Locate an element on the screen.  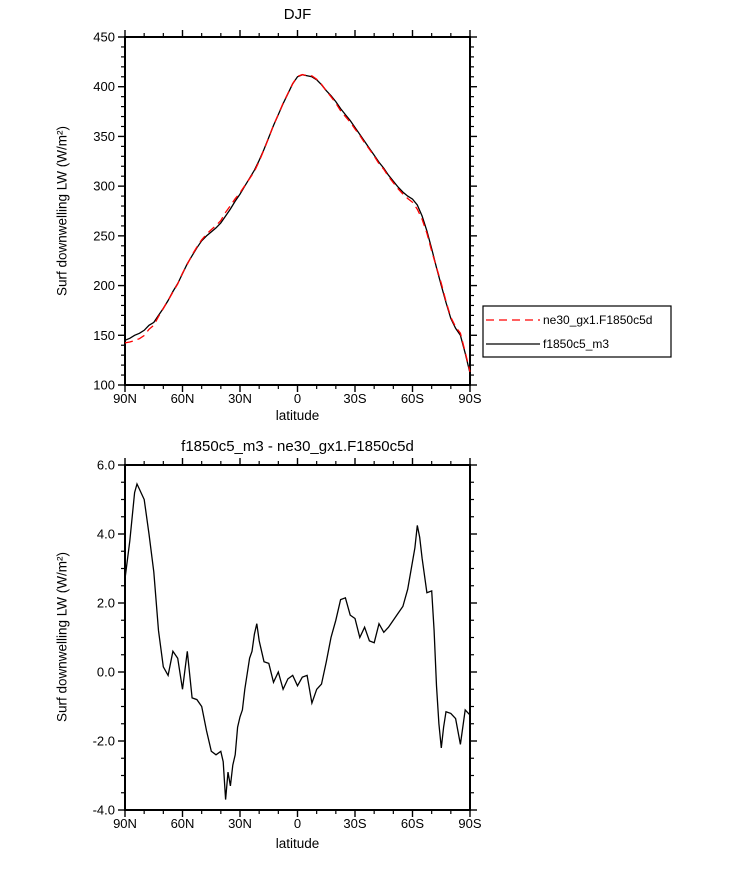
chart2-title: f1850c5_m3 - ne30_gx1.F1850c5d is located at coordinates (297, 446).